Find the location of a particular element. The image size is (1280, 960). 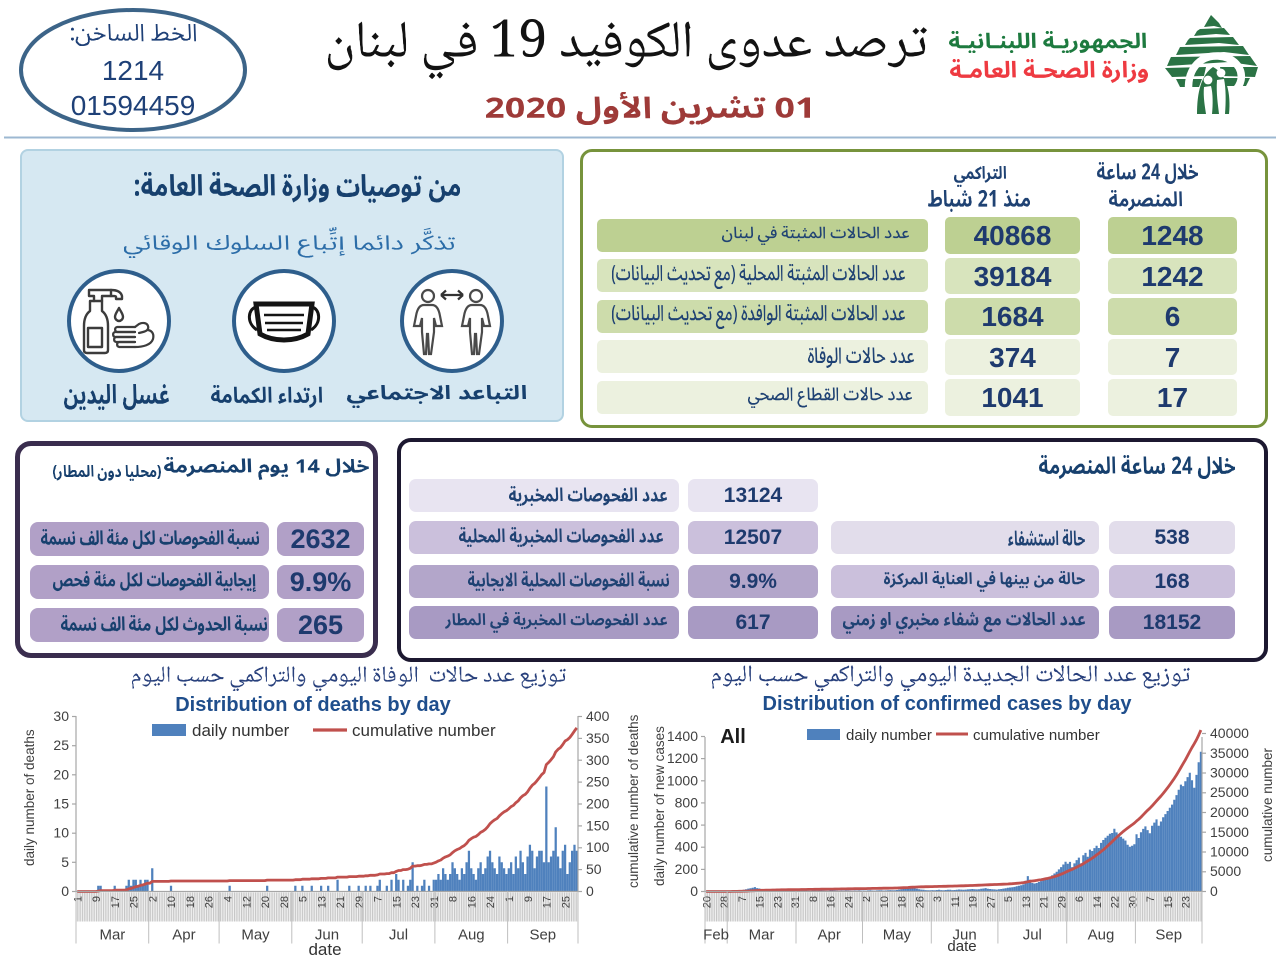

svg-text: 11 is located at coordinates (956, 901).